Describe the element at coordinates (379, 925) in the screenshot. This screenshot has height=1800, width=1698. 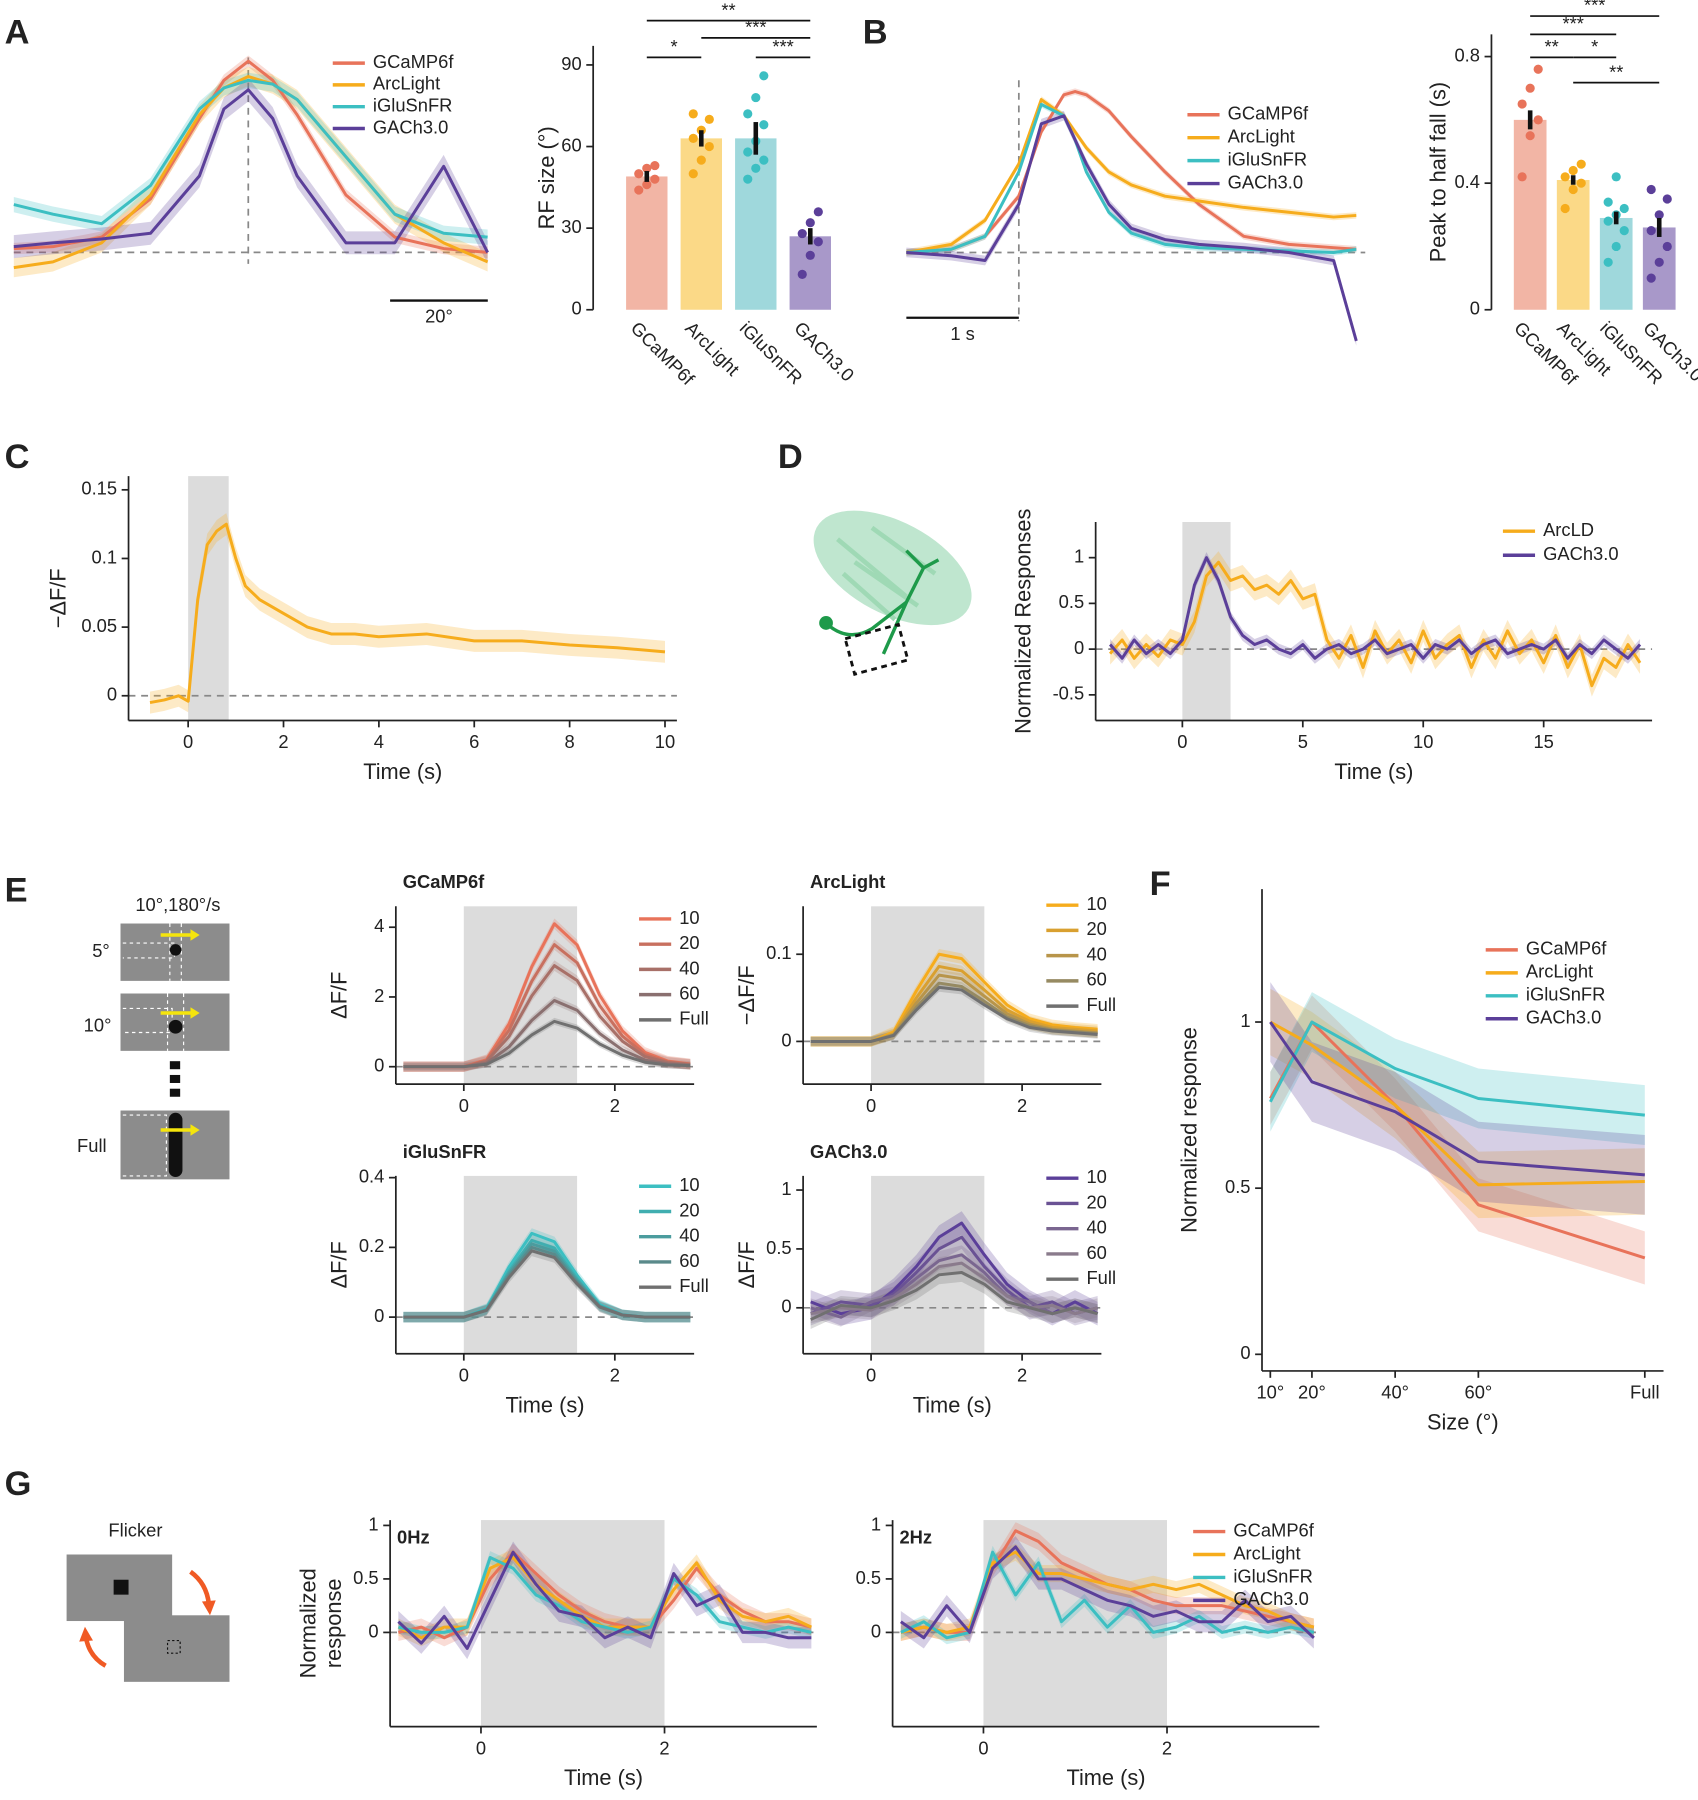
I see `y-tick-label: 4` at that location.